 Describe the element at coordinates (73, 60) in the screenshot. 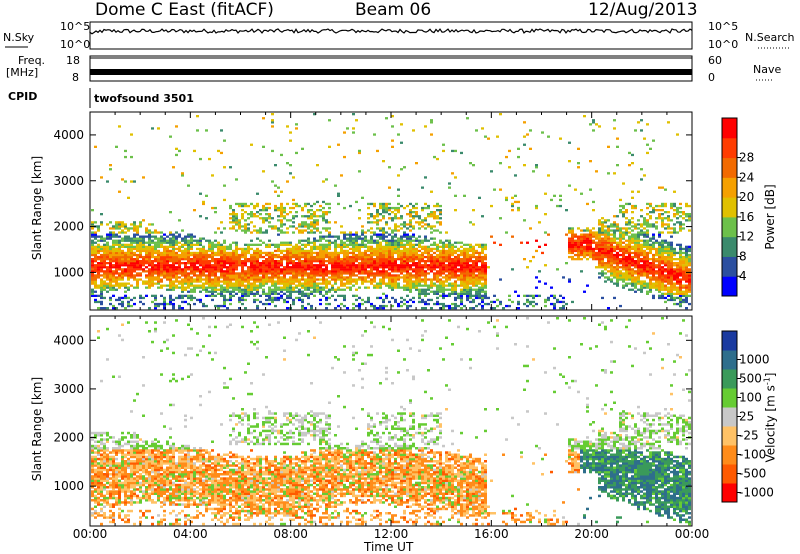

I see `freq-tick-top: 18` at that location.